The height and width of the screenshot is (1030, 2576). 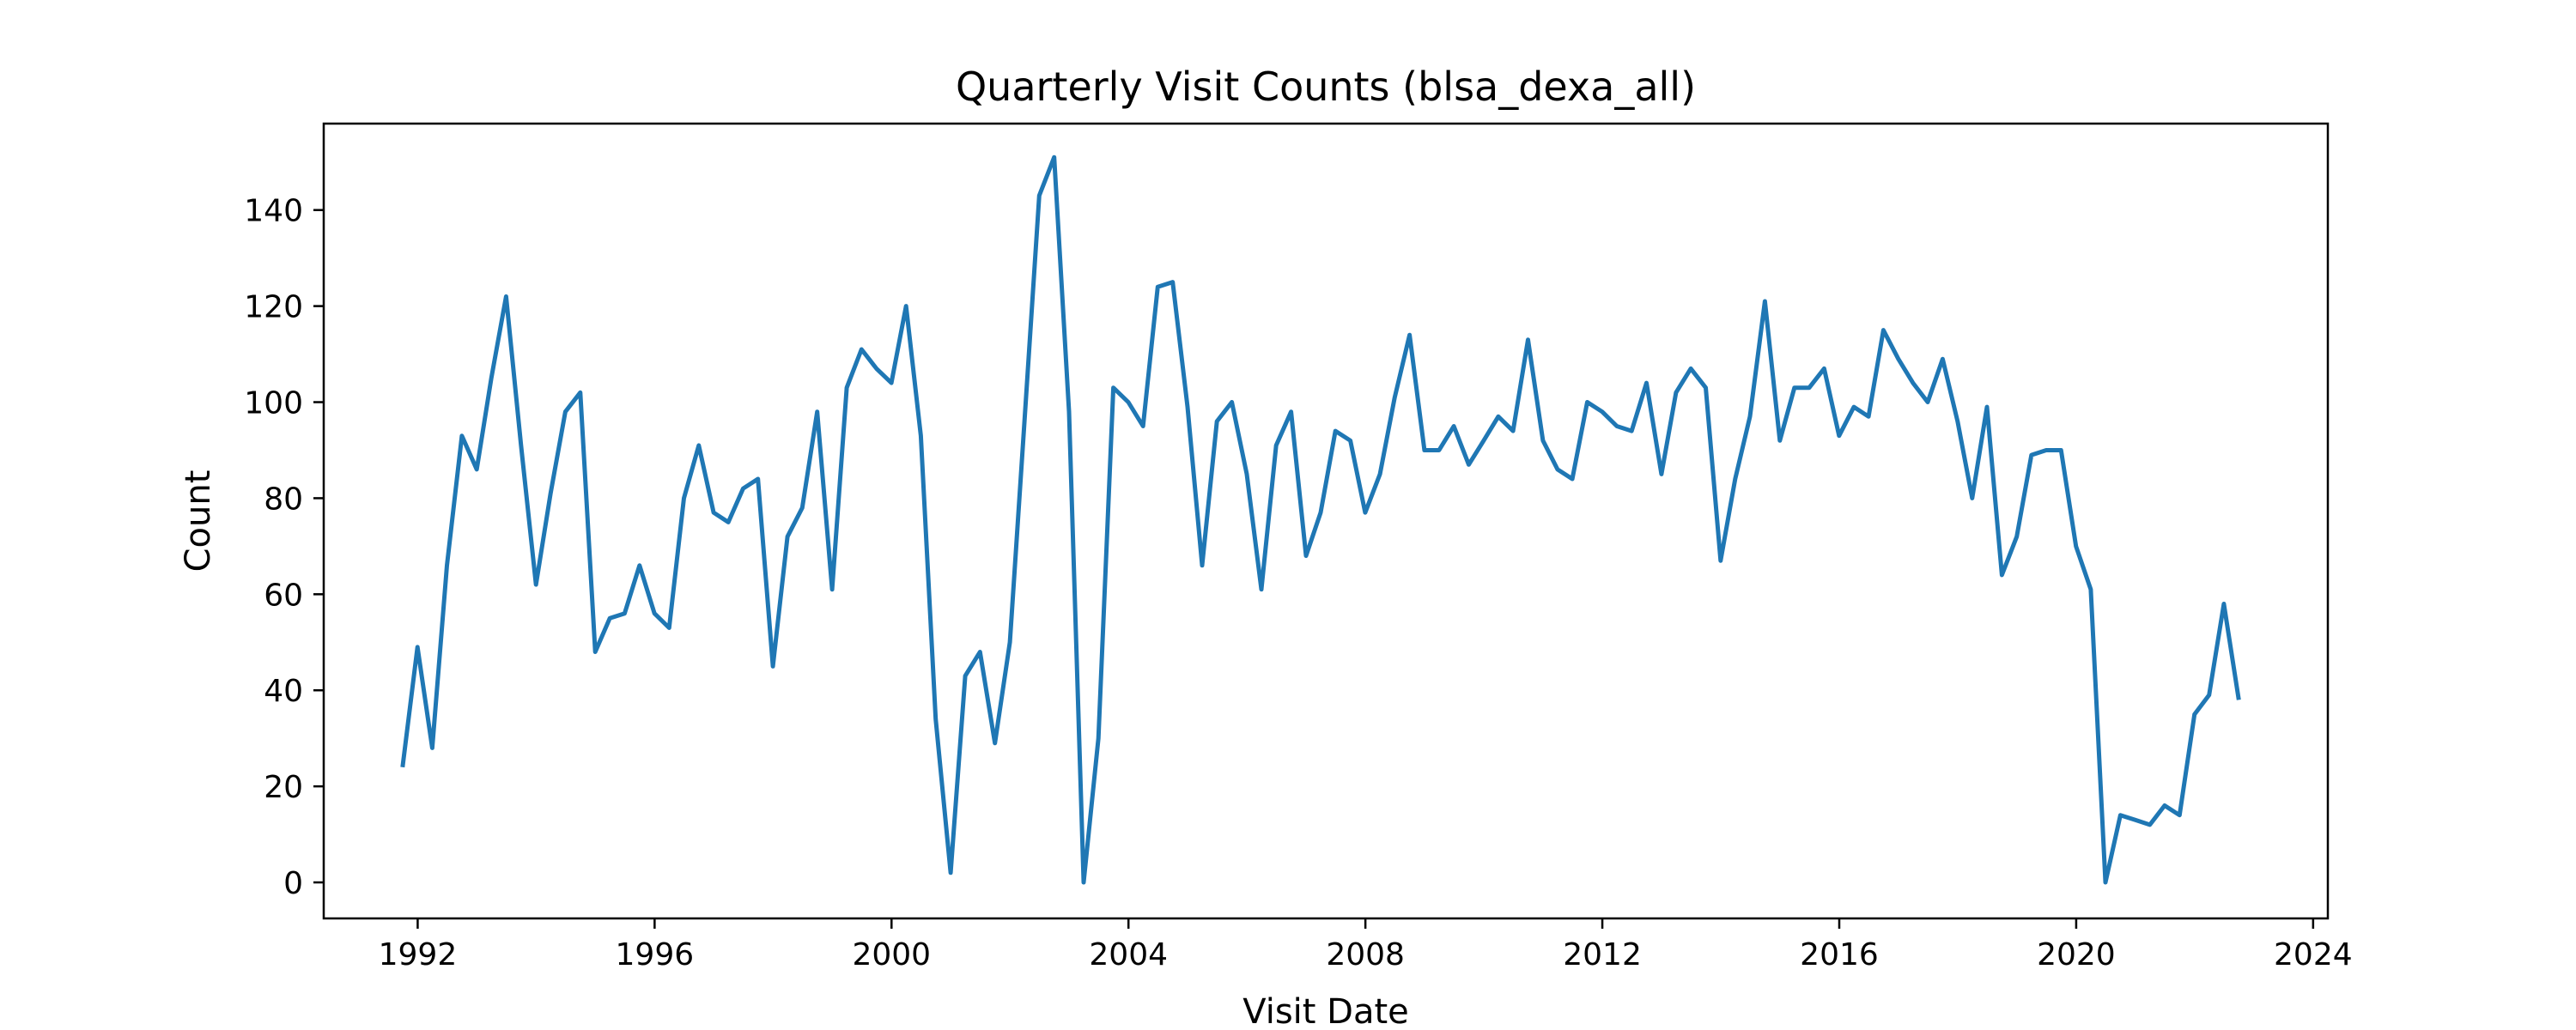 I want to click on x-tick-label: 2000, so click(x=892, y=954).